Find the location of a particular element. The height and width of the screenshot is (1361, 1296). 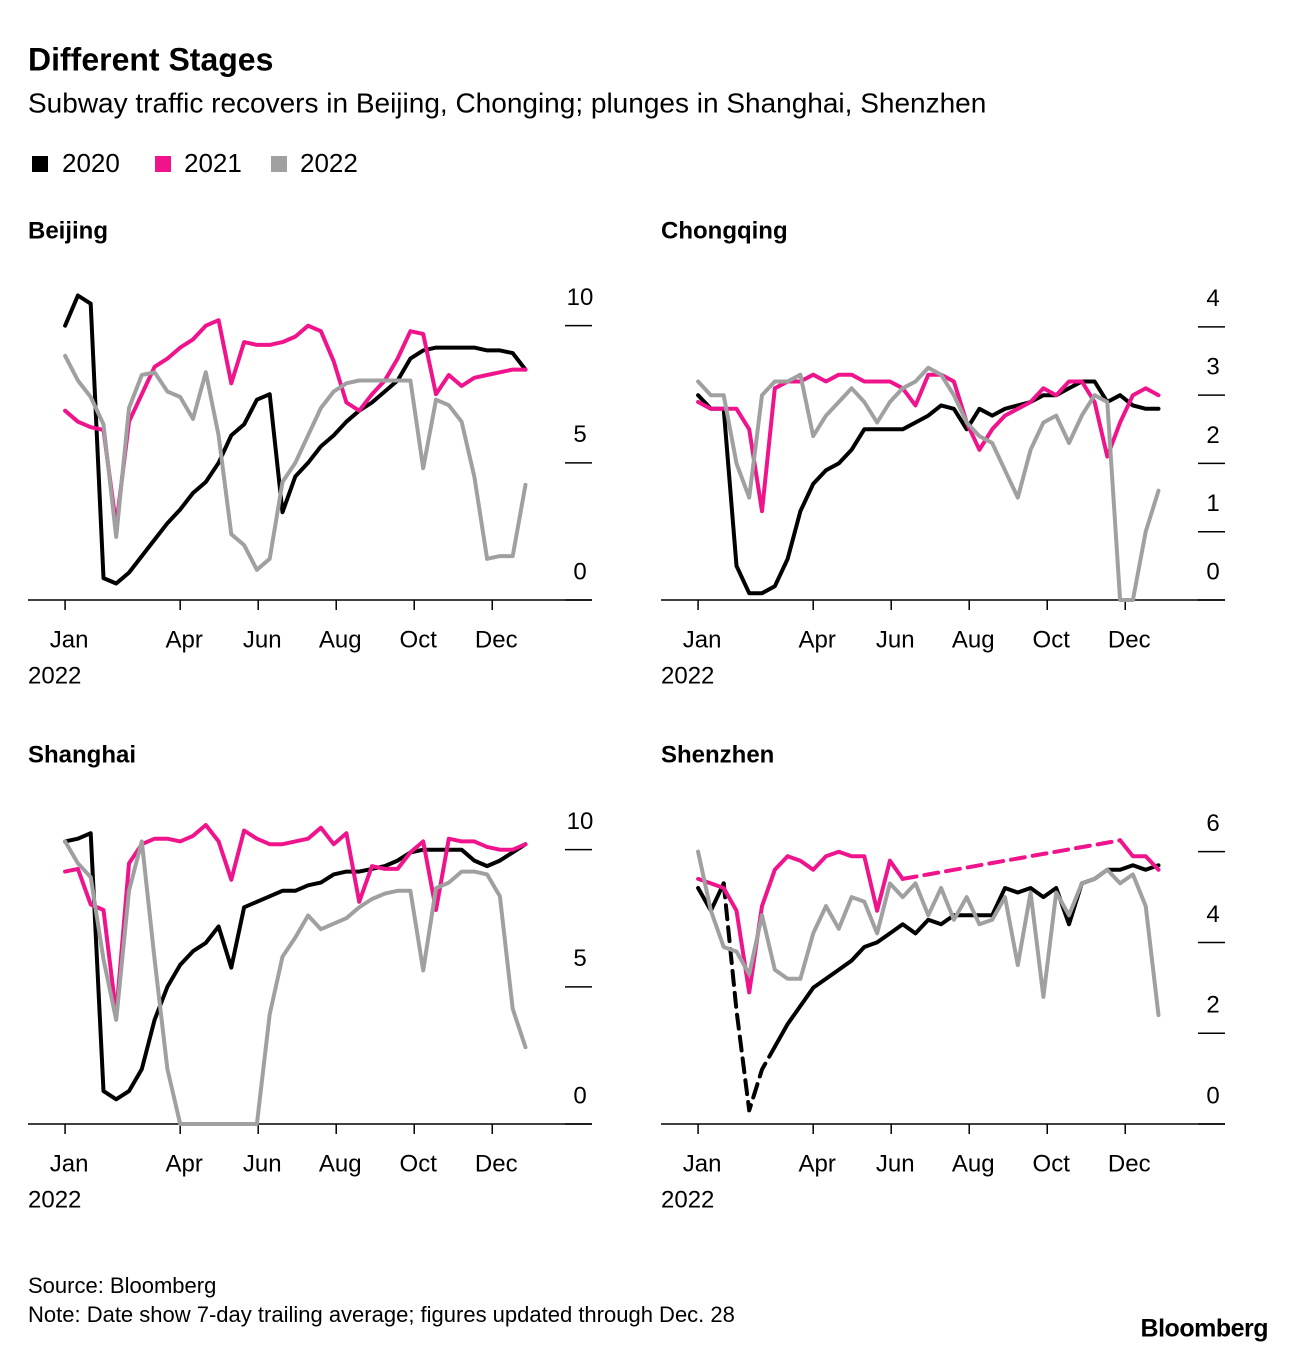

brand: Bloomberg is located at coordinates (1204, 1329).